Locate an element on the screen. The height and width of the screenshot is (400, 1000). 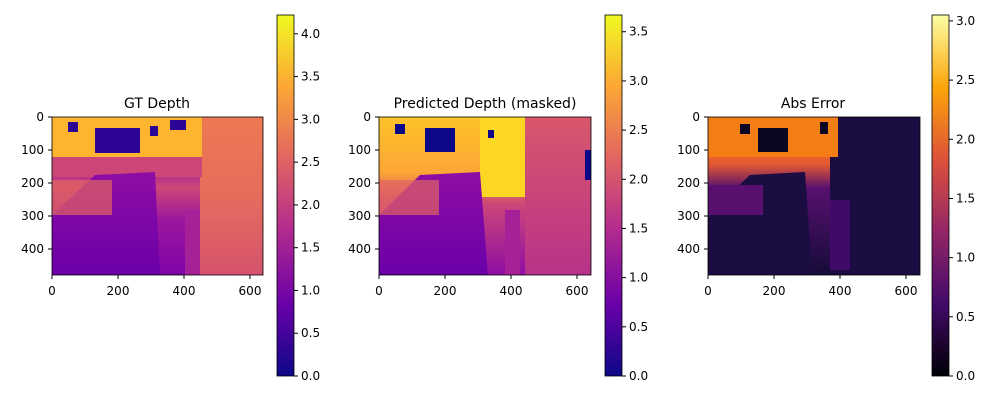
colorbar: 0.0 0.5 1.0 1.5 2.0 2.5 3.0 is located at coordinates (953, 198).